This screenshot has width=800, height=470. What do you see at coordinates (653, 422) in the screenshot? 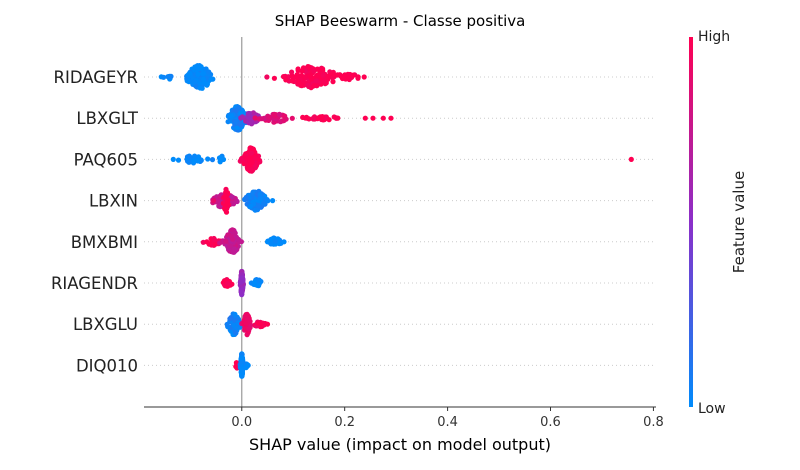
I see `x-tick-label: 0.8` at bounding box center [653, 422].